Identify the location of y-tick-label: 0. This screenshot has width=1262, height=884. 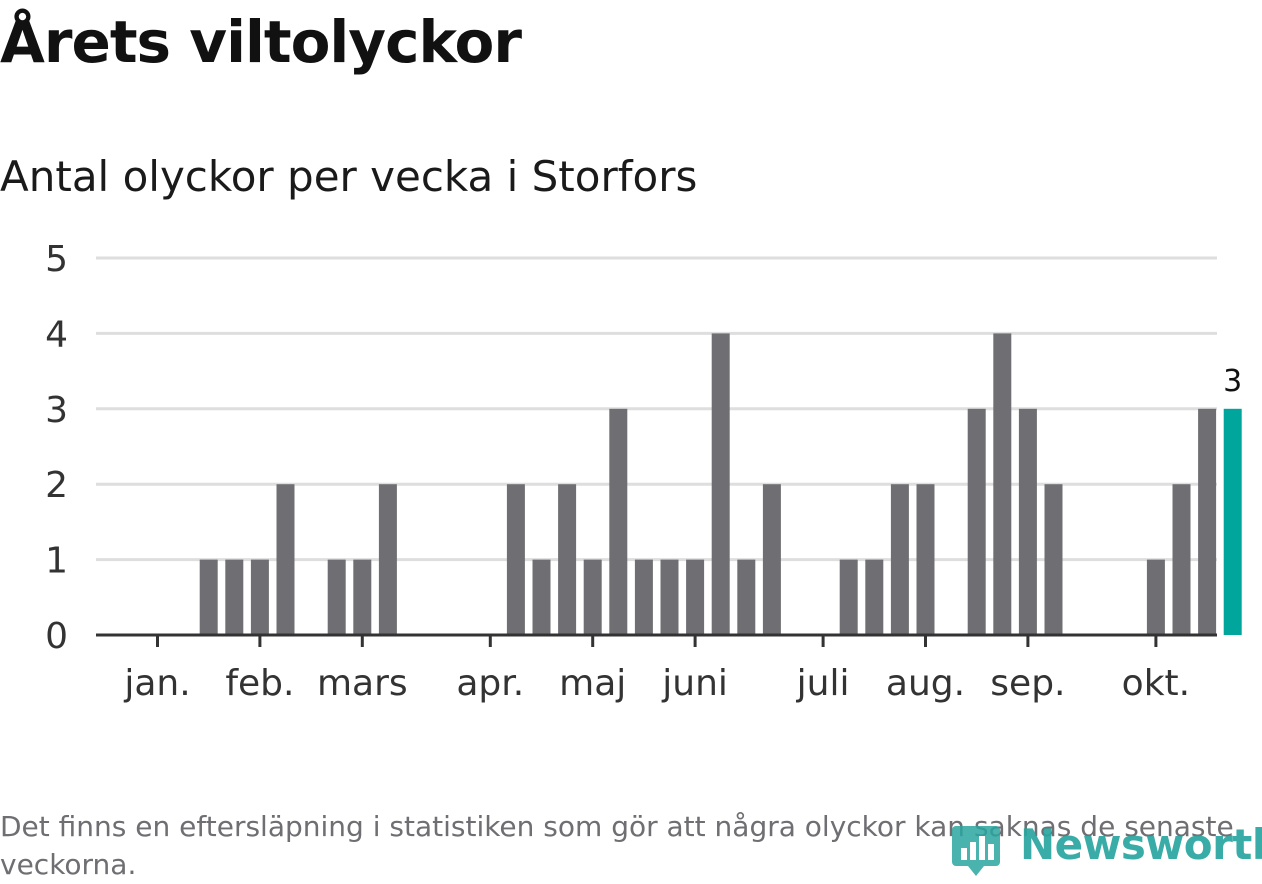
(56, 636).